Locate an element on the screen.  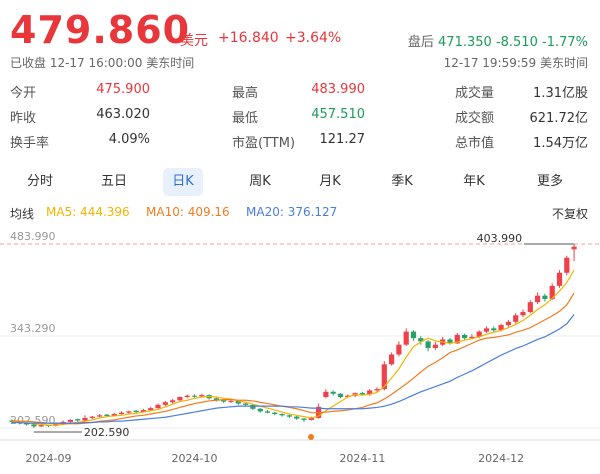
tab: 五日 is located at coordinates (113, 181).